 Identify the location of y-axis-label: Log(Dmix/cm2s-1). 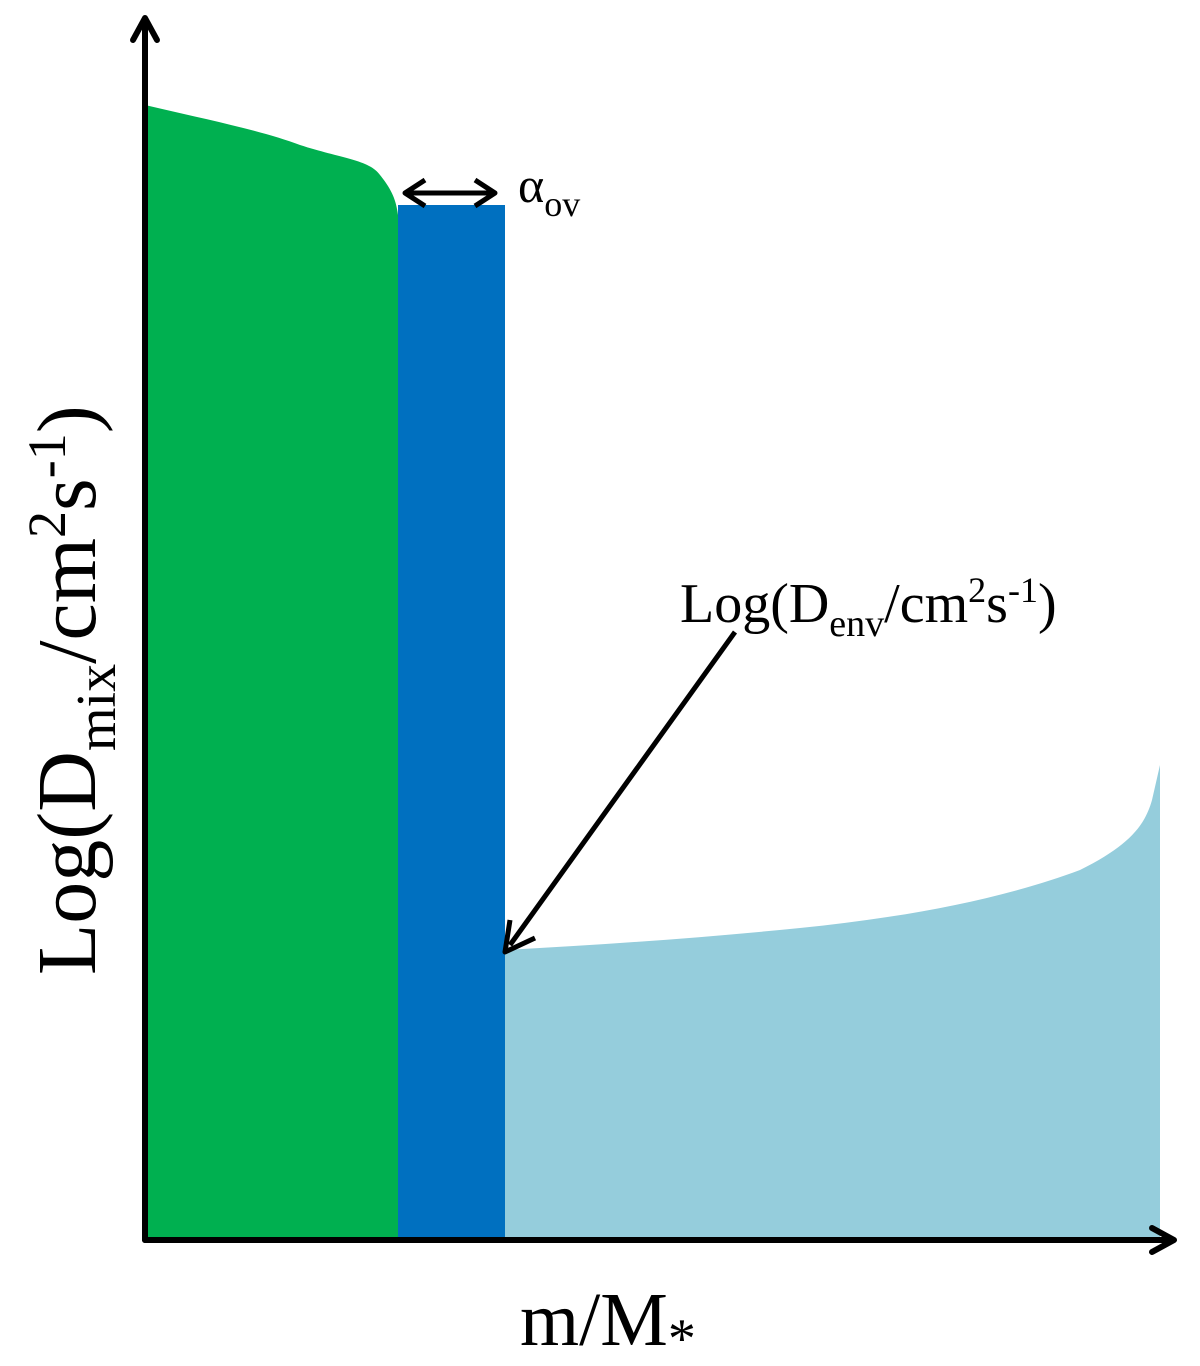
(72, 690).